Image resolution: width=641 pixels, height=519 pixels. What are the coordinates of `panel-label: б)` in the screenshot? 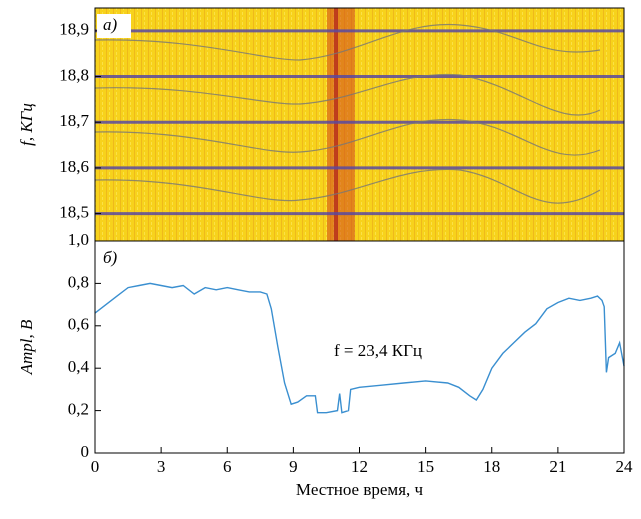 It's located at (110, 257).